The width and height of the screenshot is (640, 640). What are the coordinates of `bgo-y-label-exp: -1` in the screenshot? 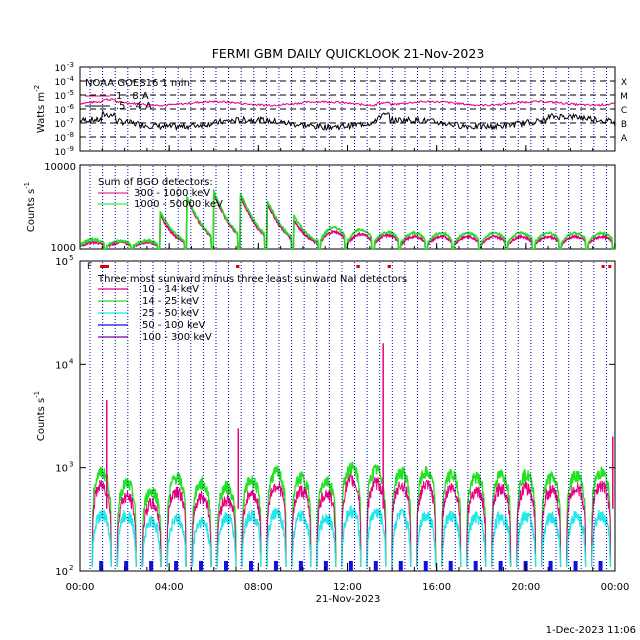 It's located at (27, 185).